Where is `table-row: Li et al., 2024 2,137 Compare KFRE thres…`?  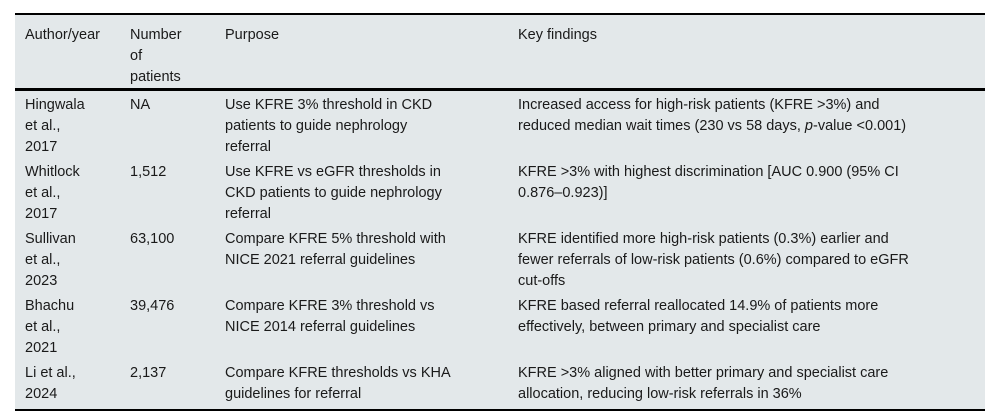
table-row: Li et al., 2024 2,137 Compare KFRE thres… is located at coordinates (500, 384).